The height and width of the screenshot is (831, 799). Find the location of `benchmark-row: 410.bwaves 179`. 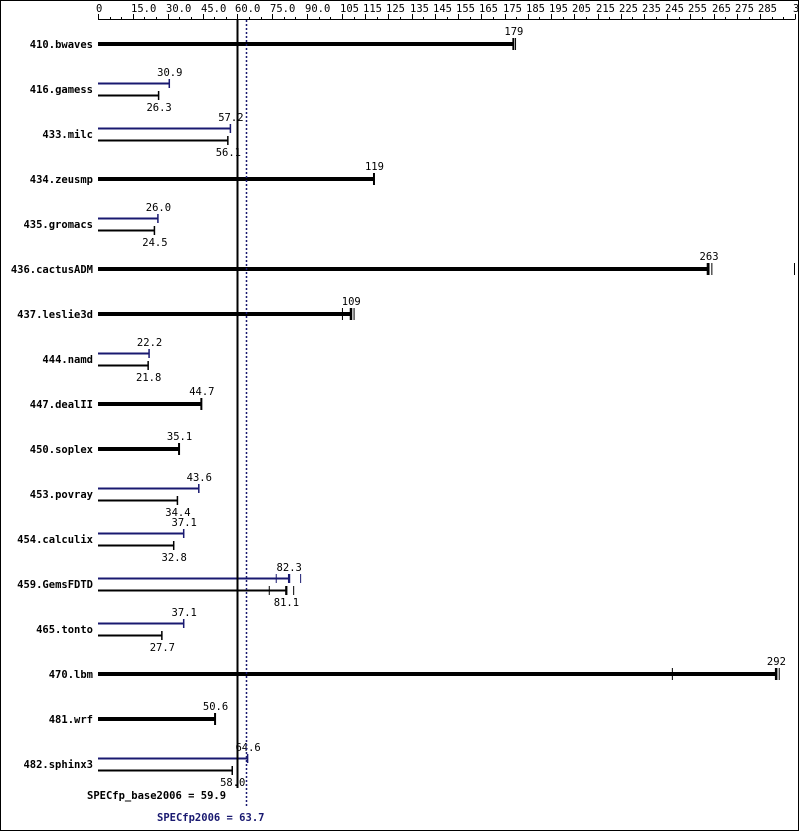

benchmark-row: 410.bwaves 179 is located at coordinates (277, 38).